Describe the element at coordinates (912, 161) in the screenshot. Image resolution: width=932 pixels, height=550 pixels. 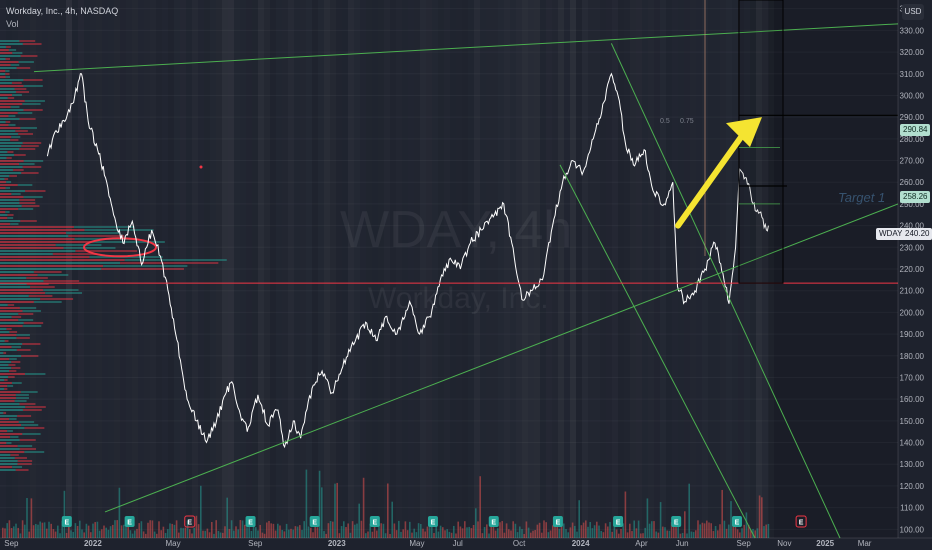
I see `y-tick-label: 270.00` at that location.